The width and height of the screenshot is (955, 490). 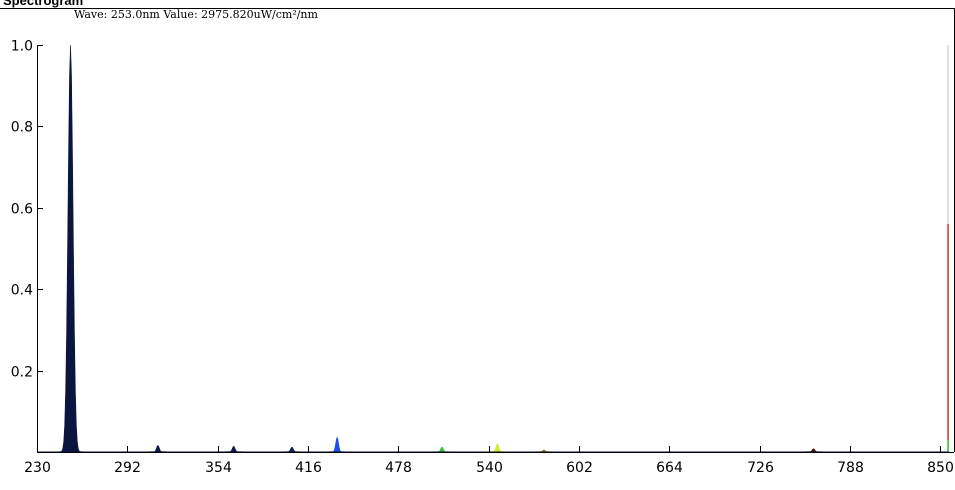 I want to click on y-tick-label: 0.8, so click(x=22, y=128).